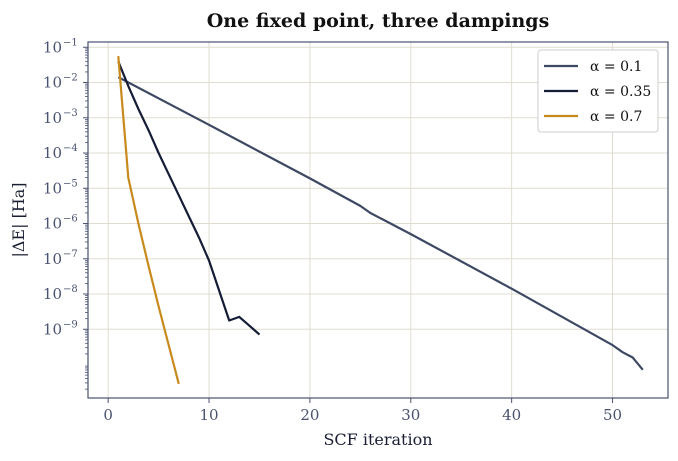 This screenshot has height=461, width=678. What do you see at coordinates (70, 148) in the screenshot?
I see `y-tick-exponent: −4` at bounding box center [70, 148].